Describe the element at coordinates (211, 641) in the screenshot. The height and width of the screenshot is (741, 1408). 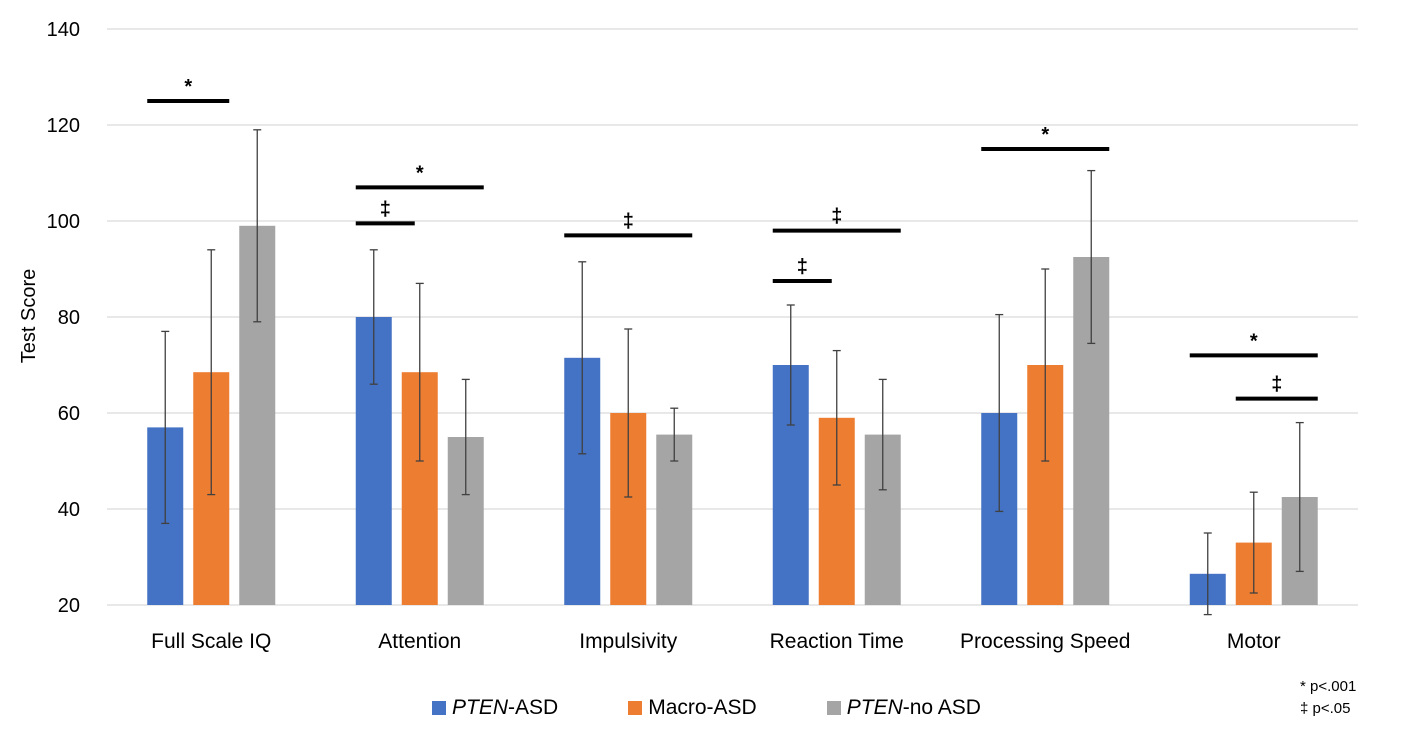
I see `category-label: Full Scale IQ` at that location.